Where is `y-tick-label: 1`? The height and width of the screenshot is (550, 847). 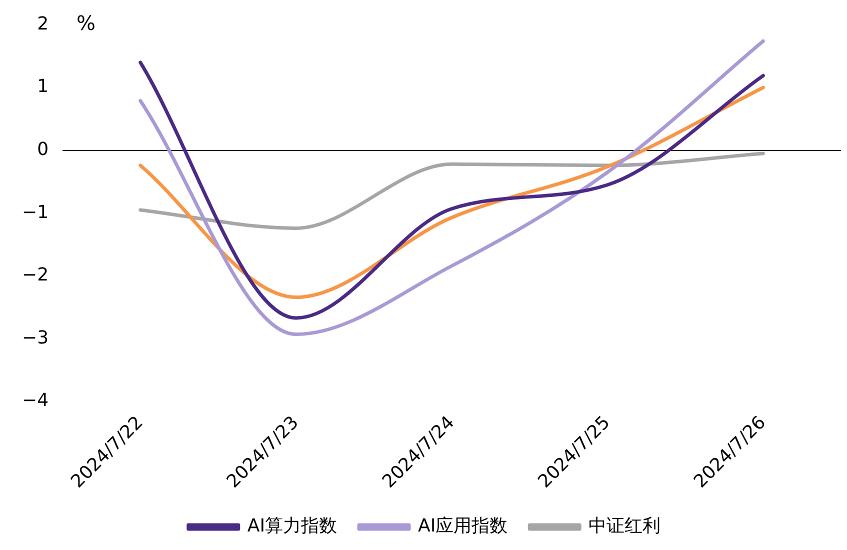
y-tick-label: 1 is located at coordinates (43, 87).